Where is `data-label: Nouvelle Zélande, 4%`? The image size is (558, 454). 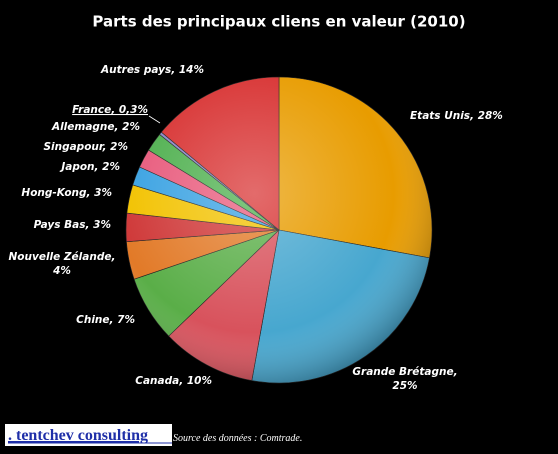
data-label: Nouvelle Zélande, 4% is located at coordinates (62, 264).